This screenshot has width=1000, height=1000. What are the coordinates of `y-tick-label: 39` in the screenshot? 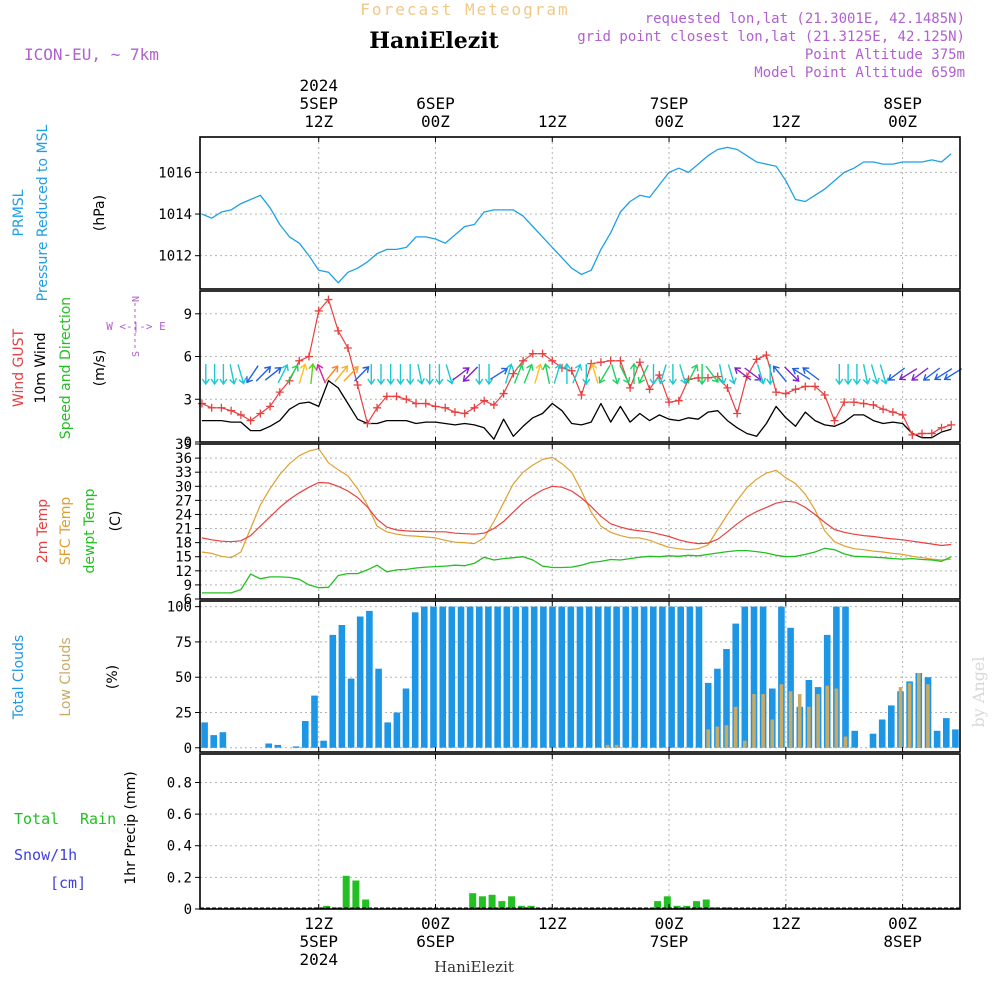 It's located at (183, 445).